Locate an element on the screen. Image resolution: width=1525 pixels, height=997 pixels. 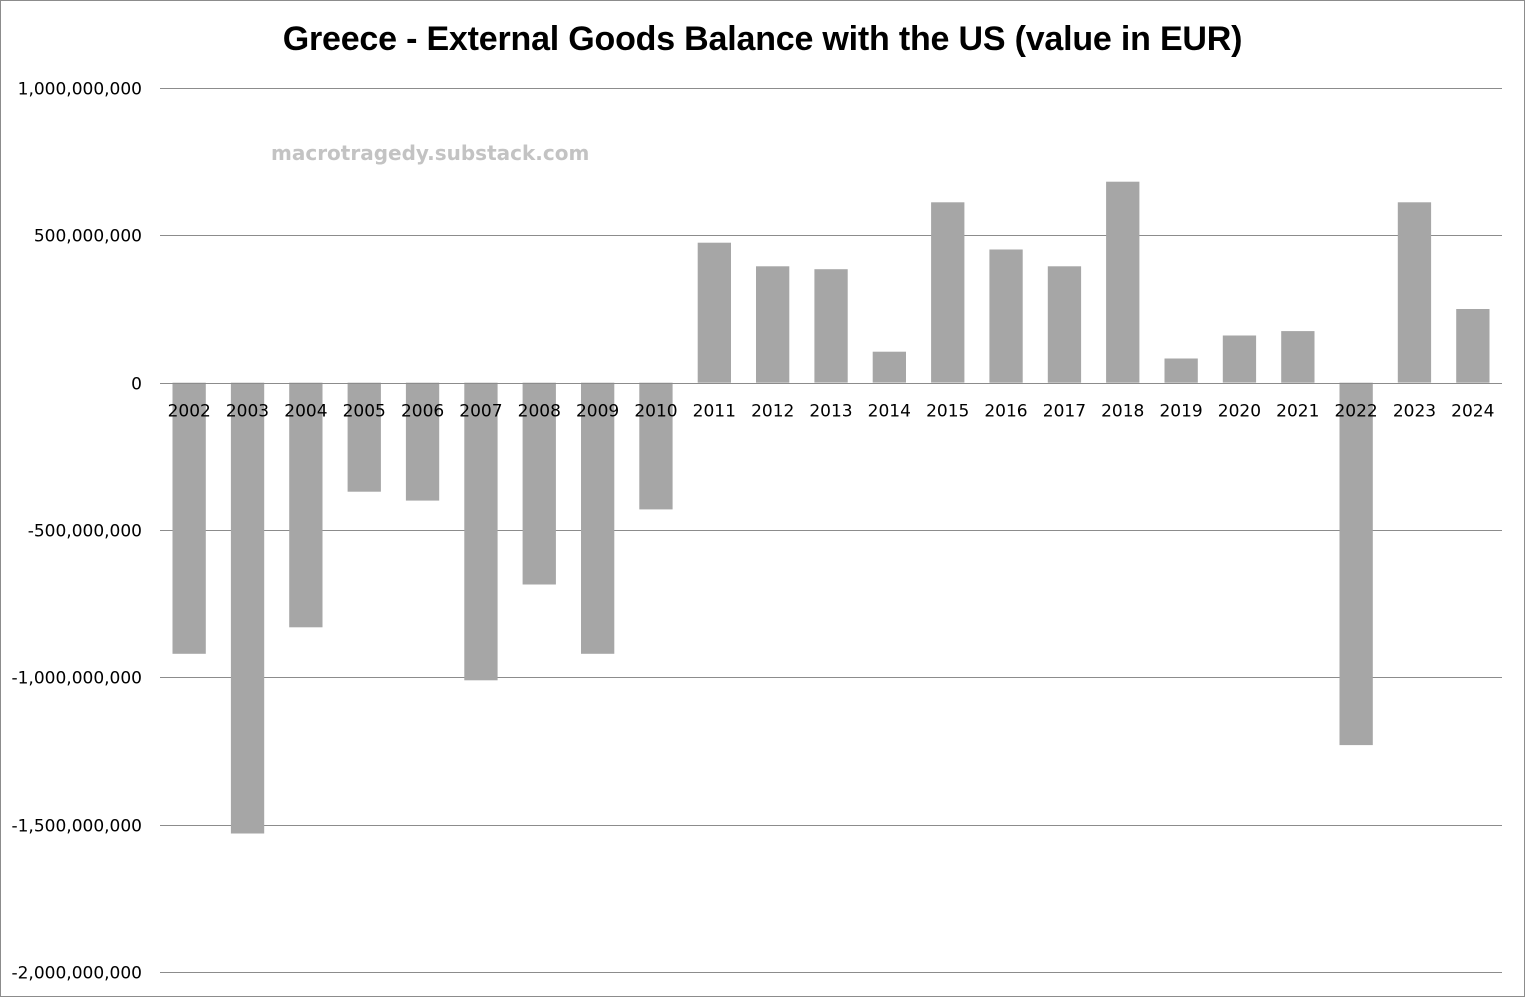
x-category-label: 2021 is located at coordinates (1297, 412).